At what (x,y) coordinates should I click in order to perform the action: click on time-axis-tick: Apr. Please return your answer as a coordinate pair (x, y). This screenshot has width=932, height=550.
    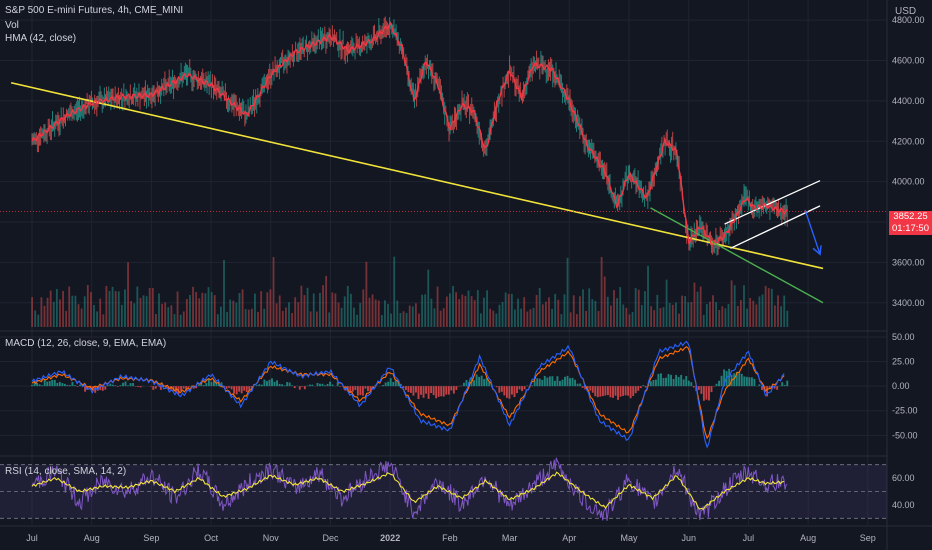
    Looking at the image, I should click on (569, 538).